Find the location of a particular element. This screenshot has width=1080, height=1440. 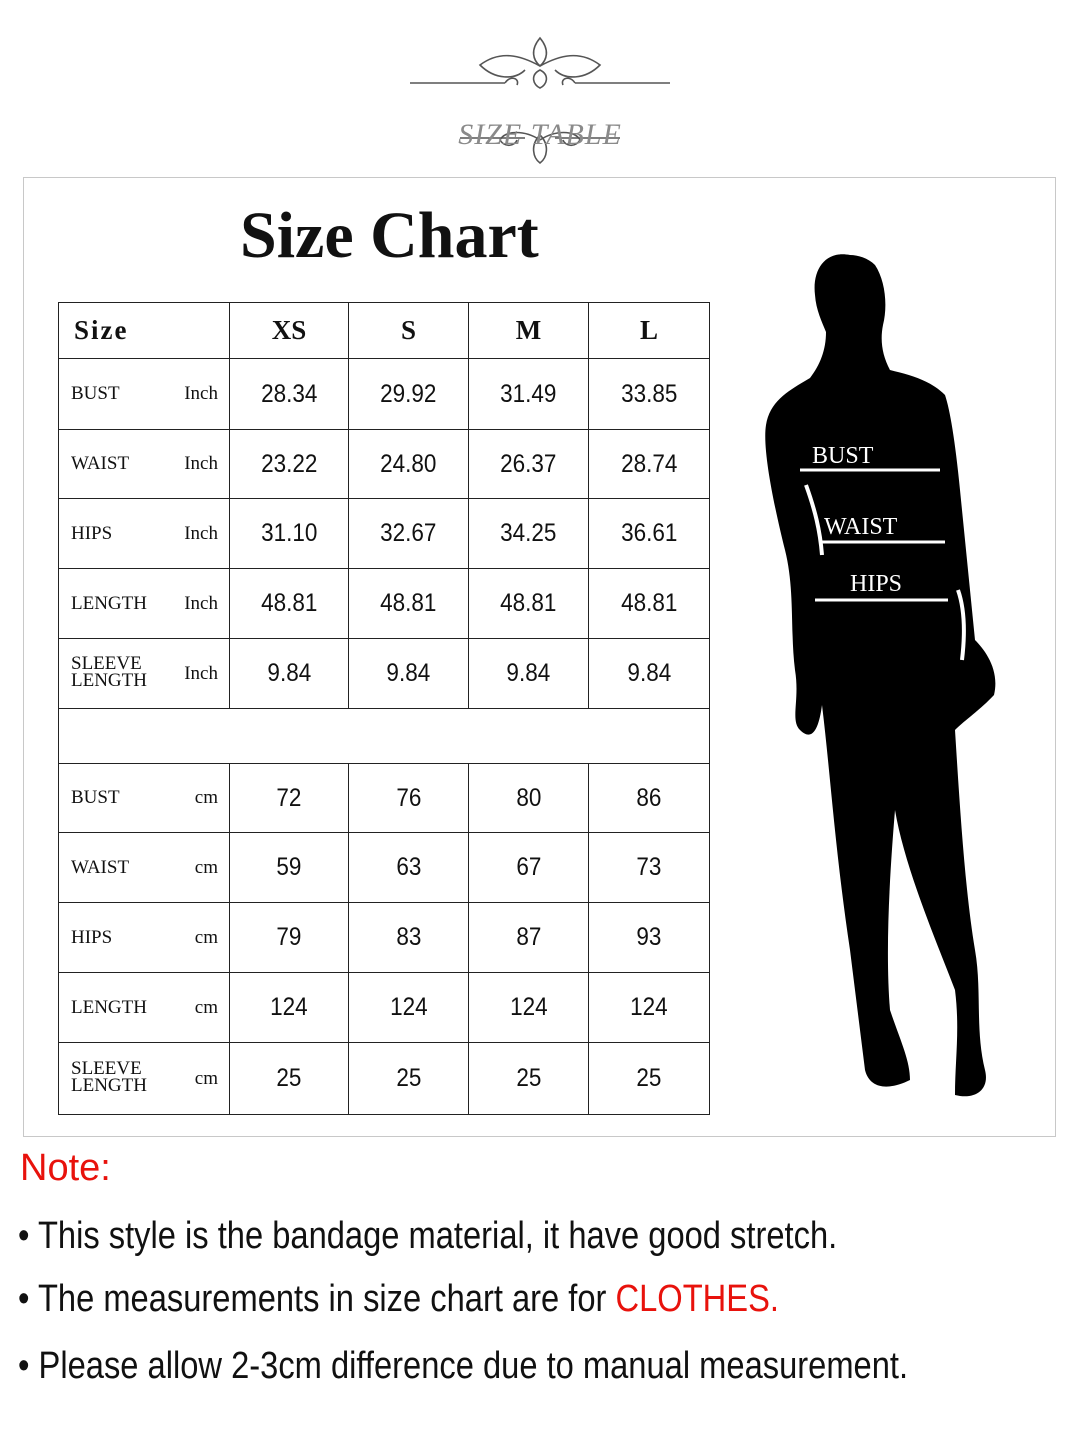

value-cell: 31.10 is located at coordinates (289, 533).